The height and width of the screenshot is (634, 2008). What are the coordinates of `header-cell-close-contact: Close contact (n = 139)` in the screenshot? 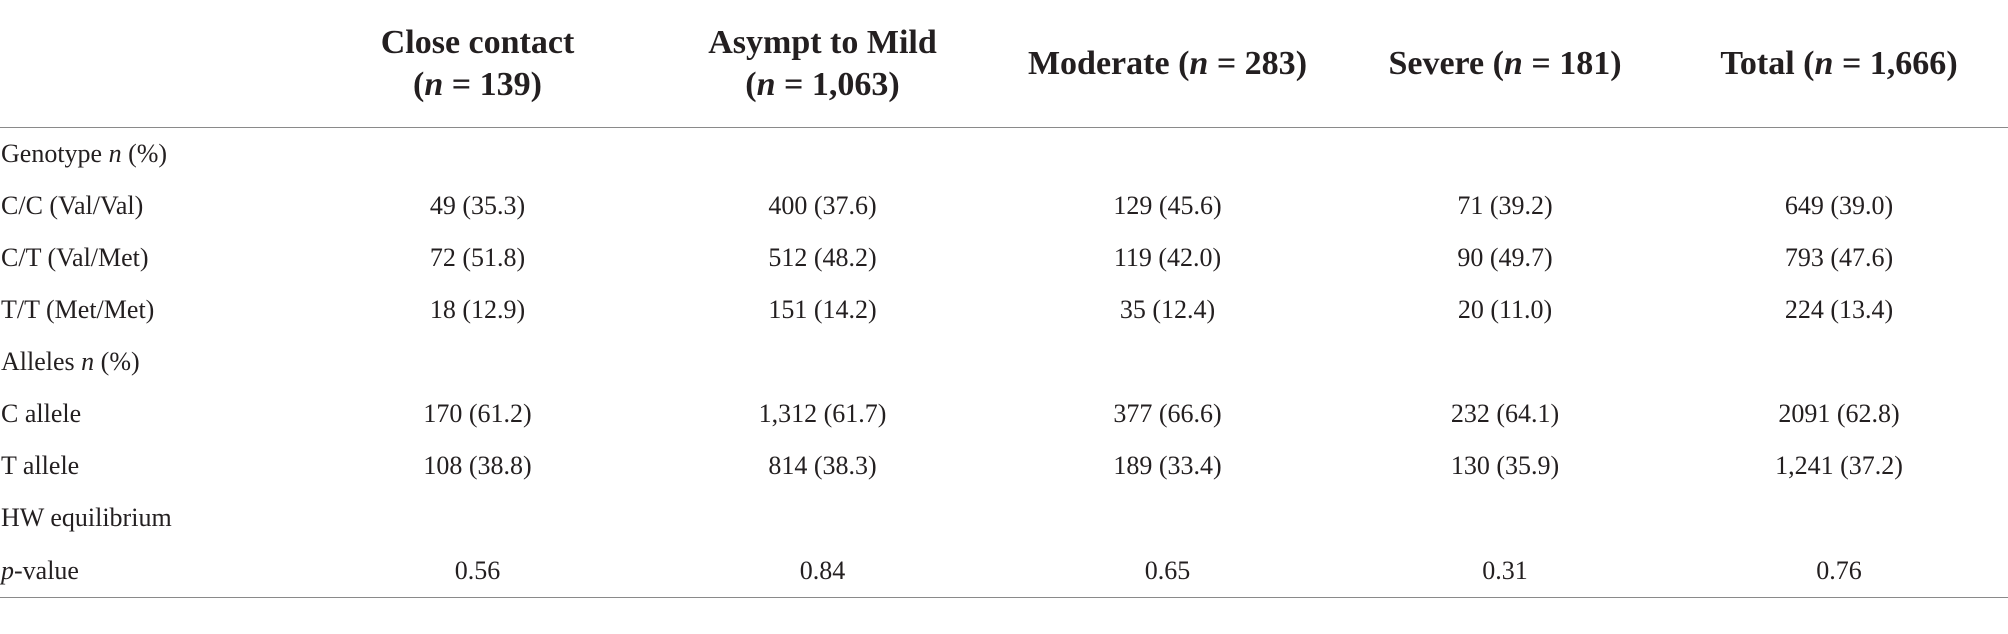 It's located at (477, 64).